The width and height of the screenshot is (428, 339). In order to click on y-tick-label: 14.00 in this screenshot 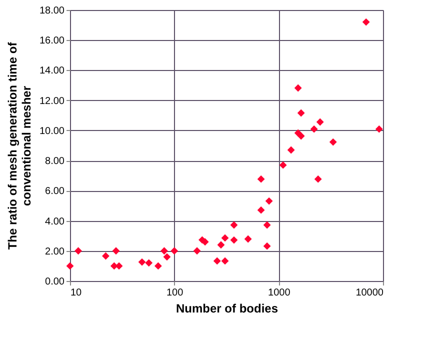, I will do `click(52, 71)`.